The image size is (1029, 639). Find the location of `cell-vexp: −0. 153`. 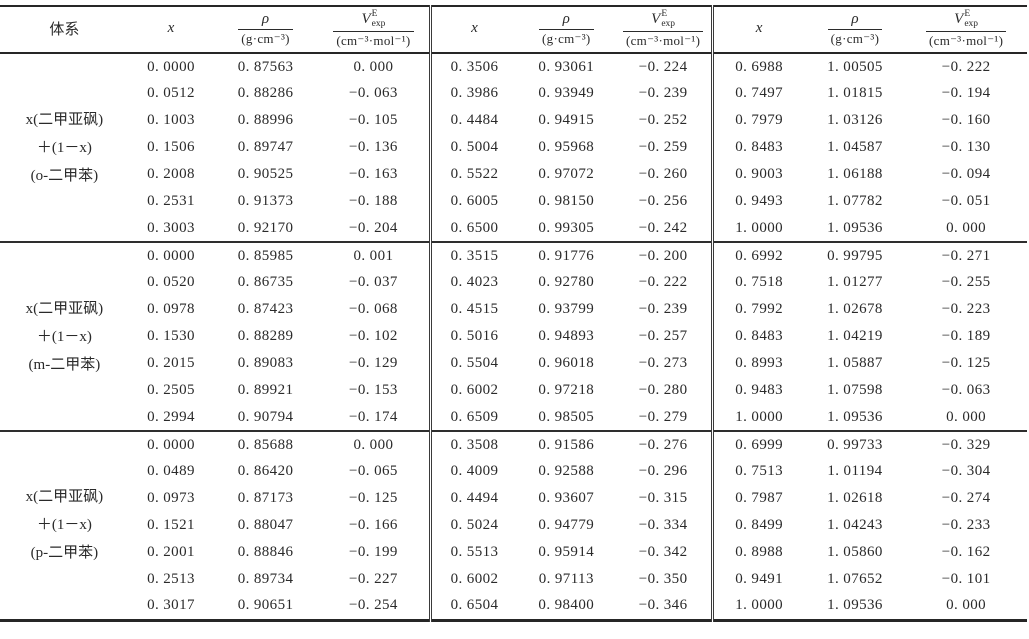

cell-vexp: −0. 153 is located at coordinates (373, 390).